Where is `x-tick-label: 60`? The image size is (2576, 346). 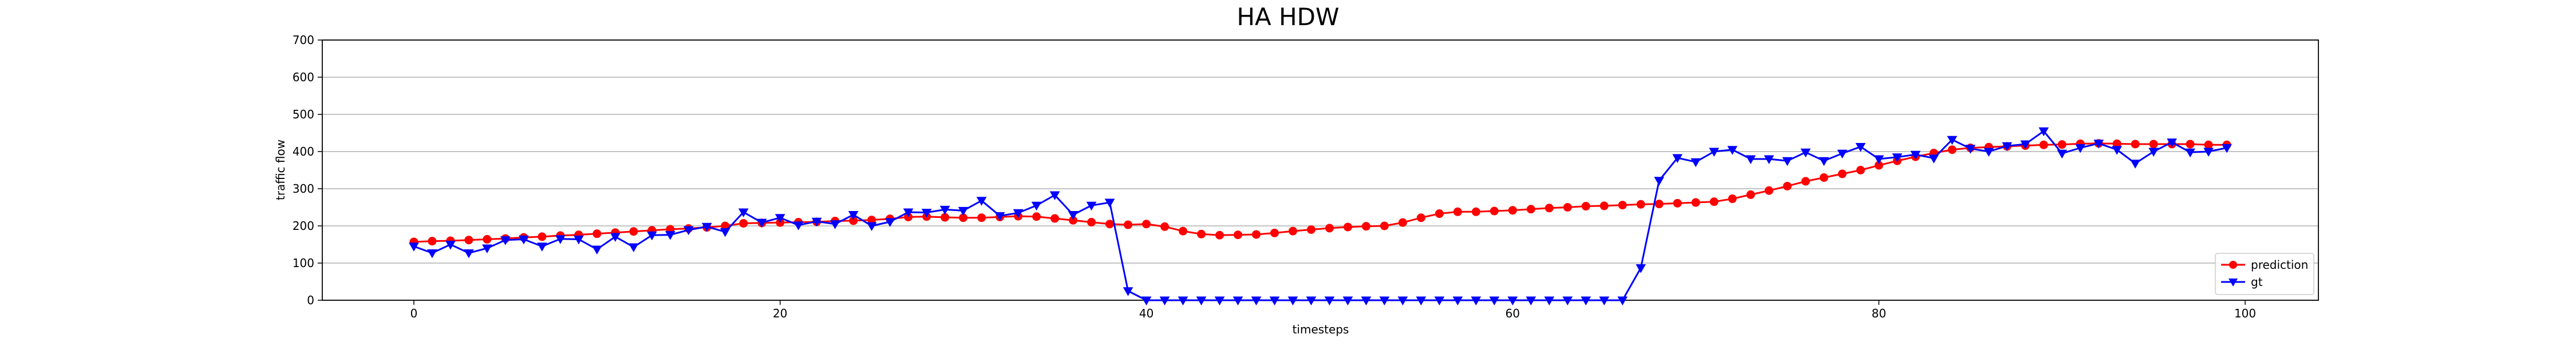
x-tick-label: 60 is located at coordinates (1513, 314).